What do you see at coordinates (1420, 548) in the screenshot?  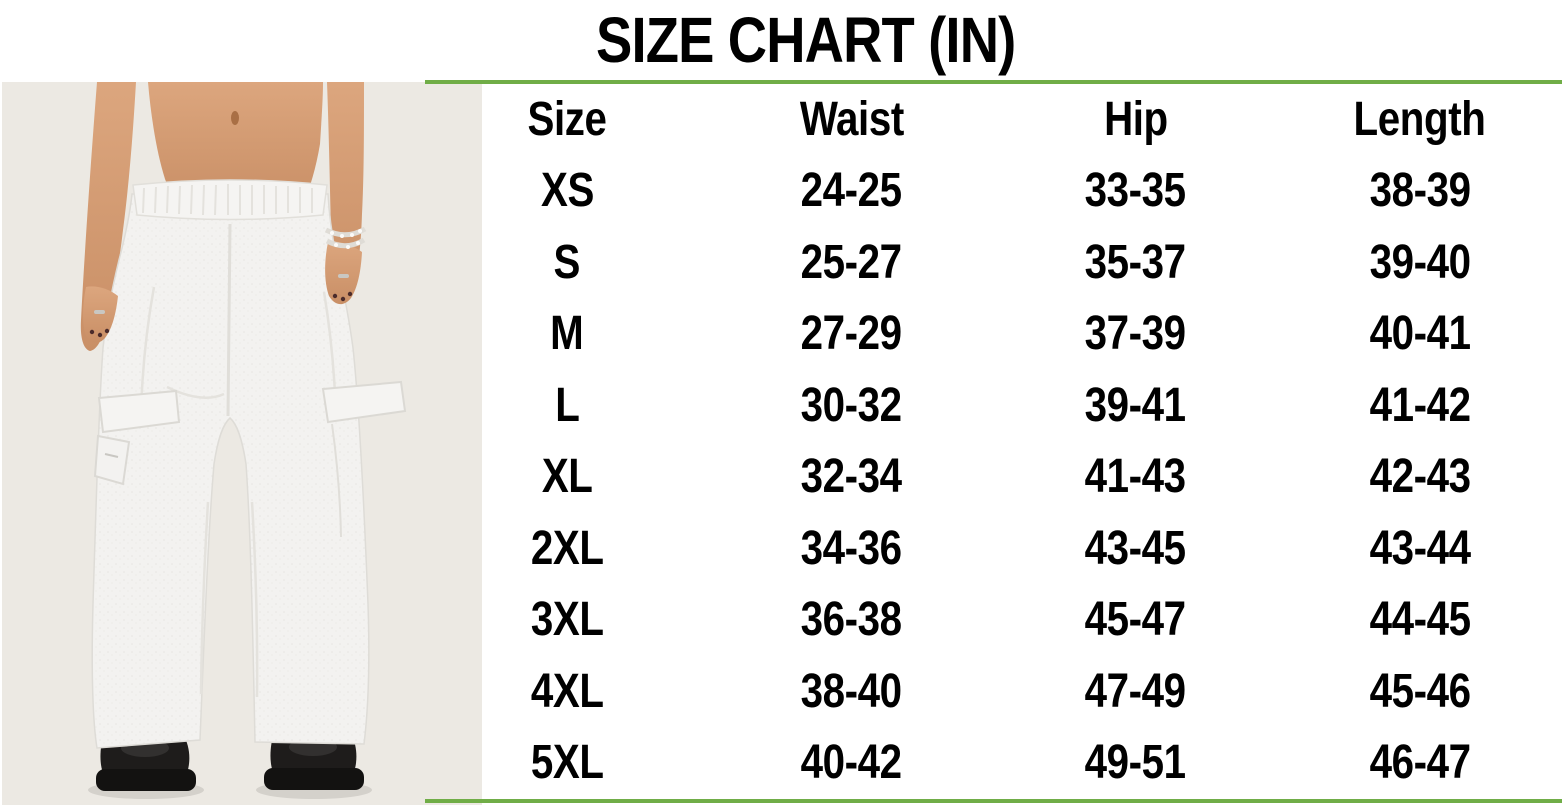 I see `table-cell-length: 43-44` at bounding box center [1420, 548].